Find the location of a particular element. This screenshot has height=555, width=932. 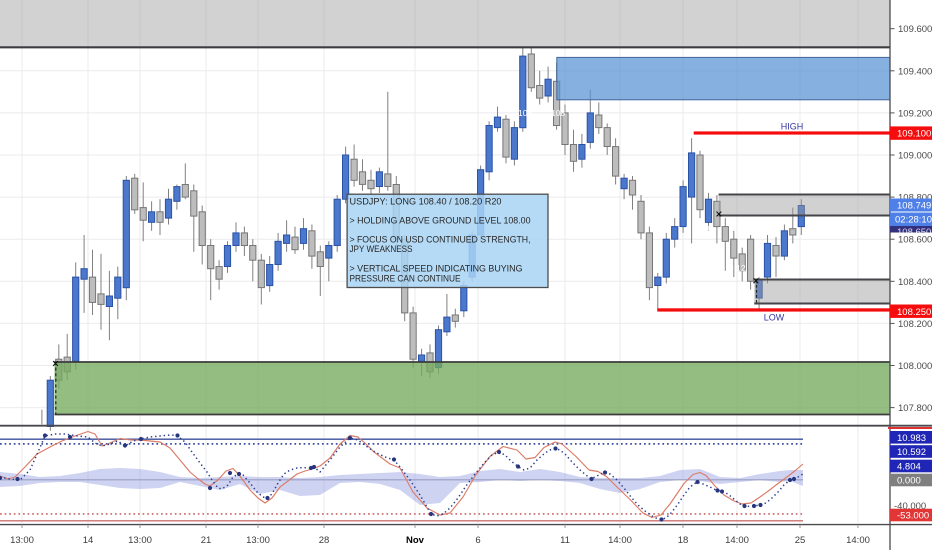

svg-text: 109.200 is located at coordinates (915, 113).